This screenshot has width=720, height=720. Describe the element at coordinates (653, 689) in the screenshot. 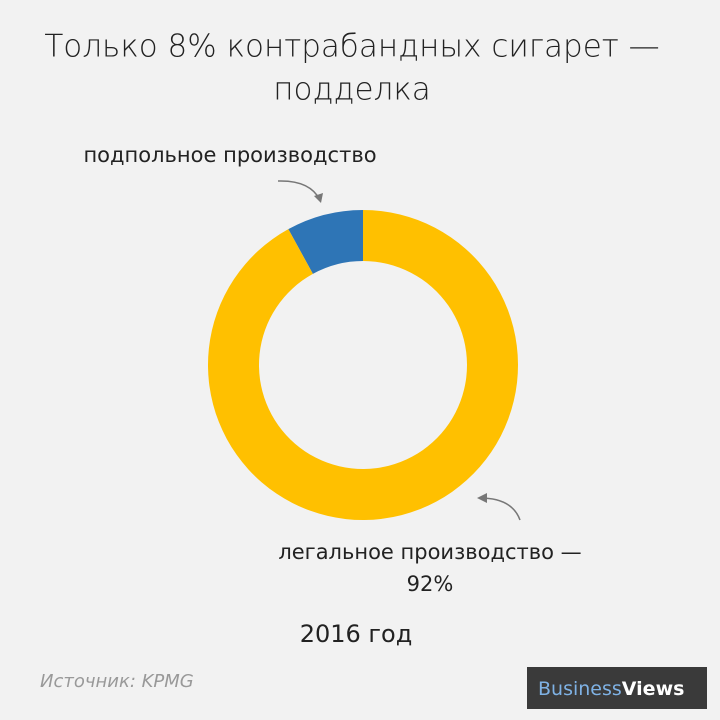

I see `logo-part: Views` at that location.